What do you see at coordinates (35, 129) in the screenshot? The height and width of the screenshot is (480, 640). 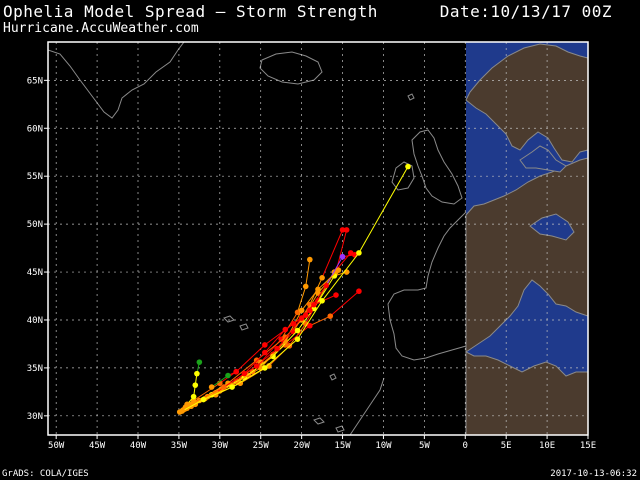 I see `lat-tick-label: 60N` at bounding box center [35, 129].